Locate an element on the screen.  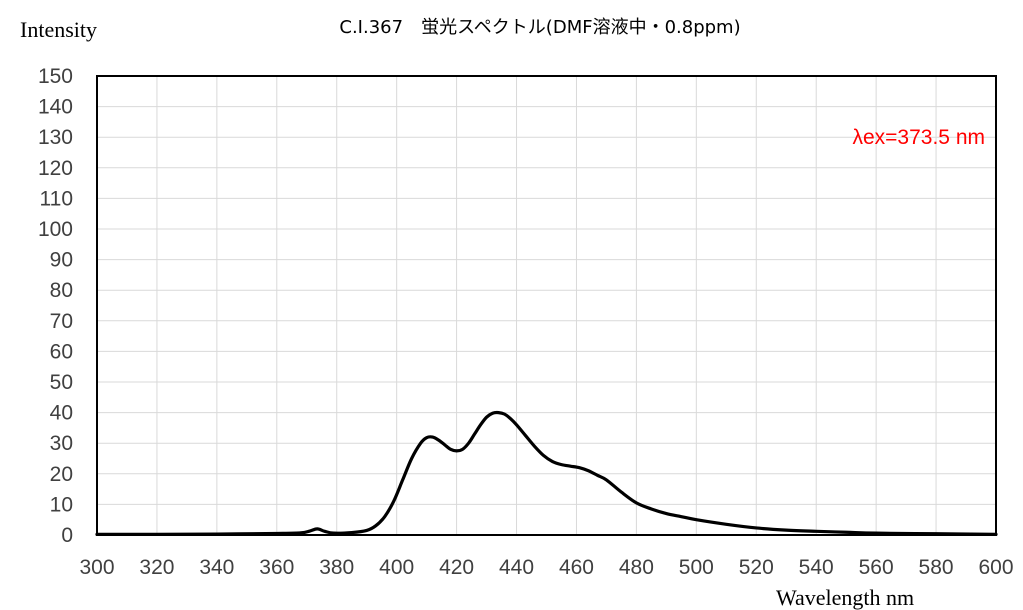
x-tick-label: 460 is located at coordinates (576, 567).